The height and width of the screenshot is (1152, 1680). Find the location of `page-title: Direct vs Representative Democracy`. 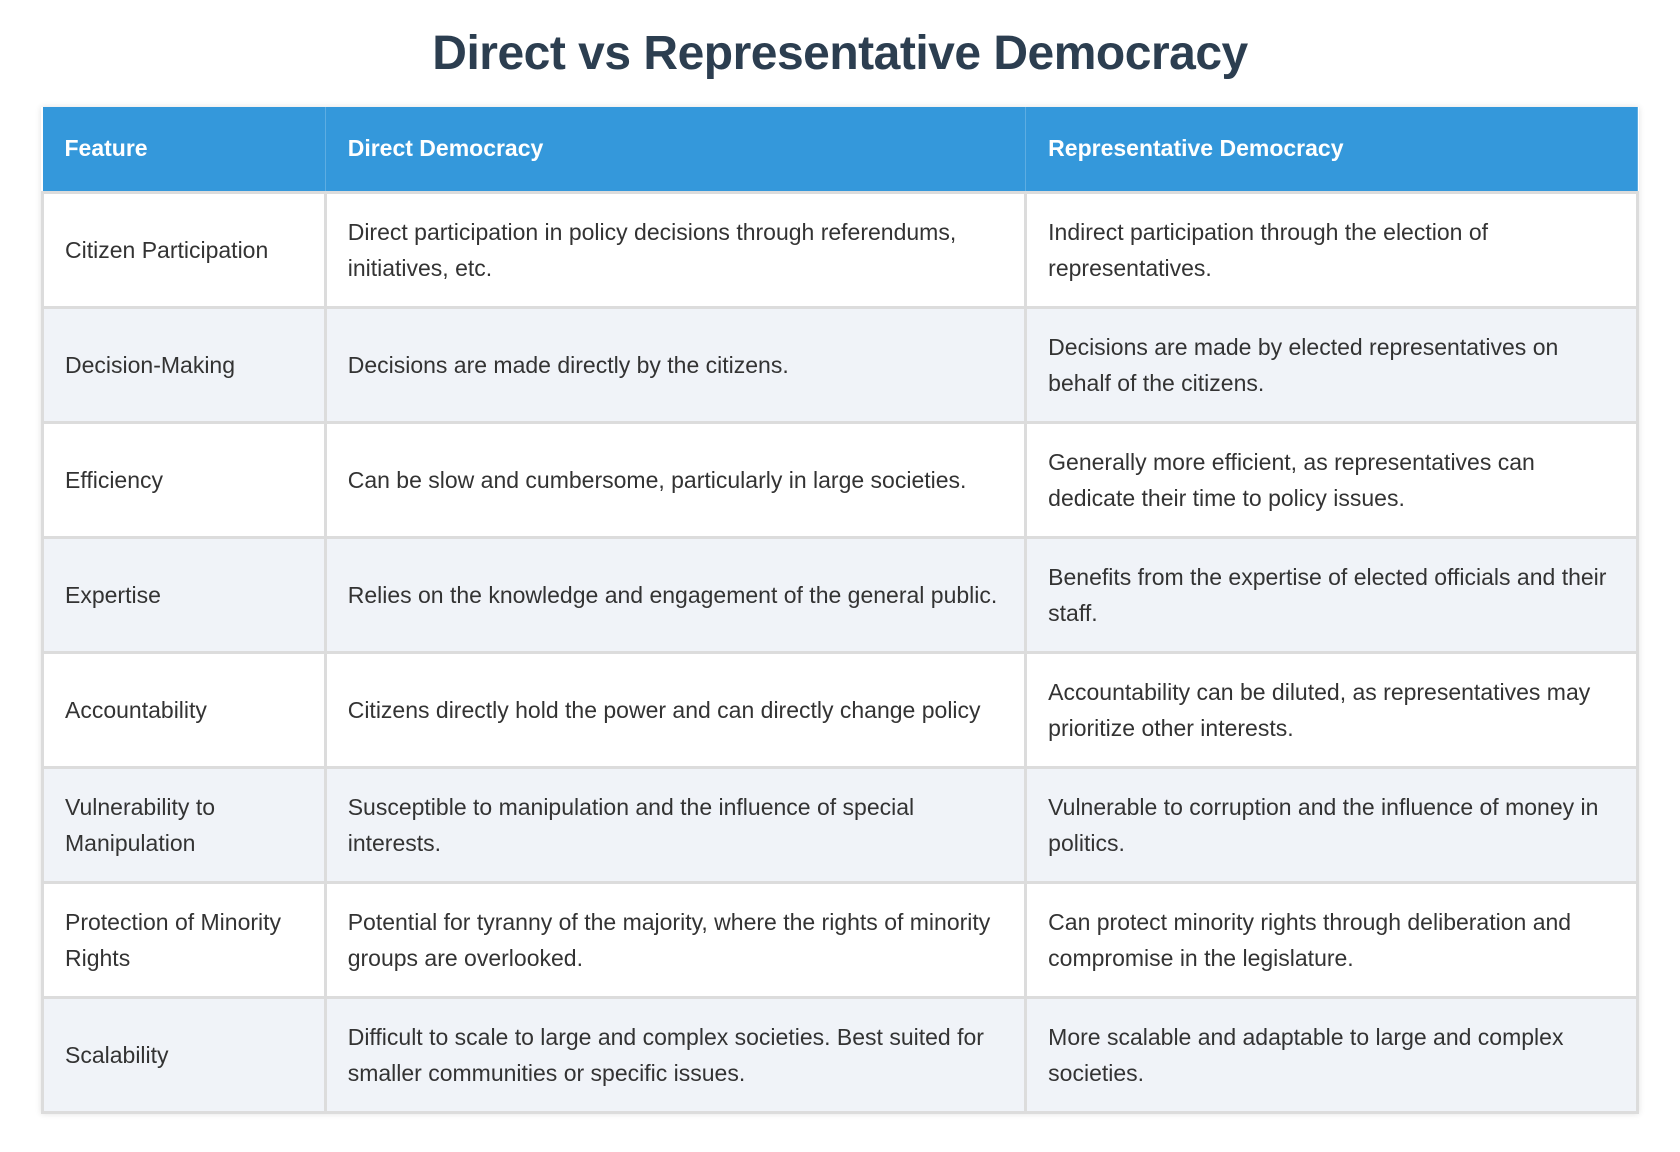

page-title: Direct vs Representative Democracy is located at coordinates (840, 53).